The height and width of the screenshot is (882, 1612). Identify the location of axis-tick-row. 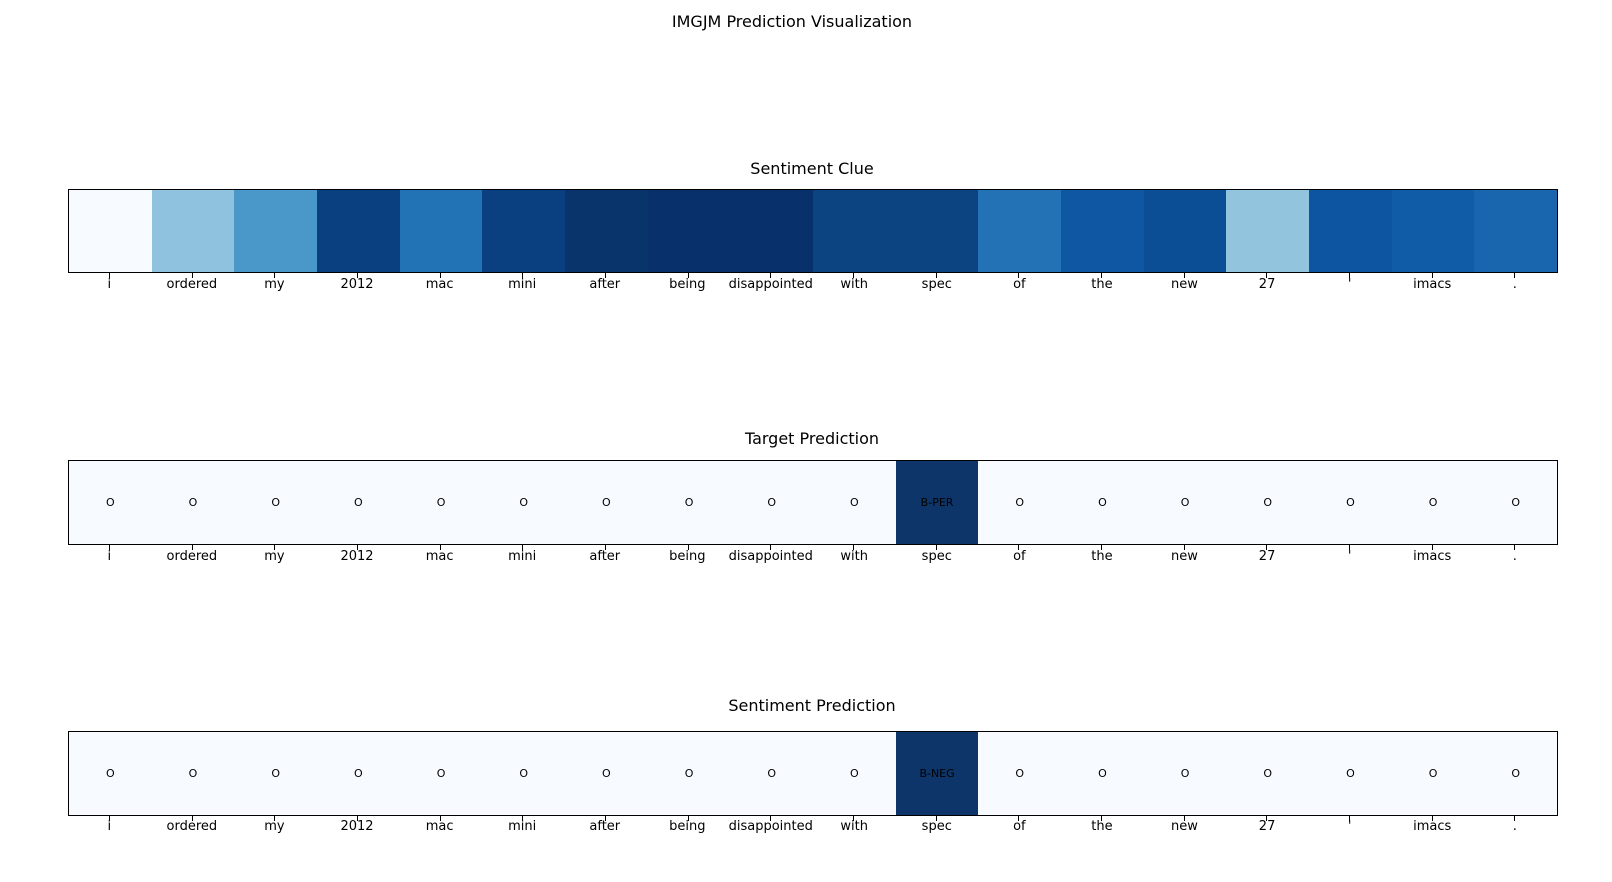
(812, 275).